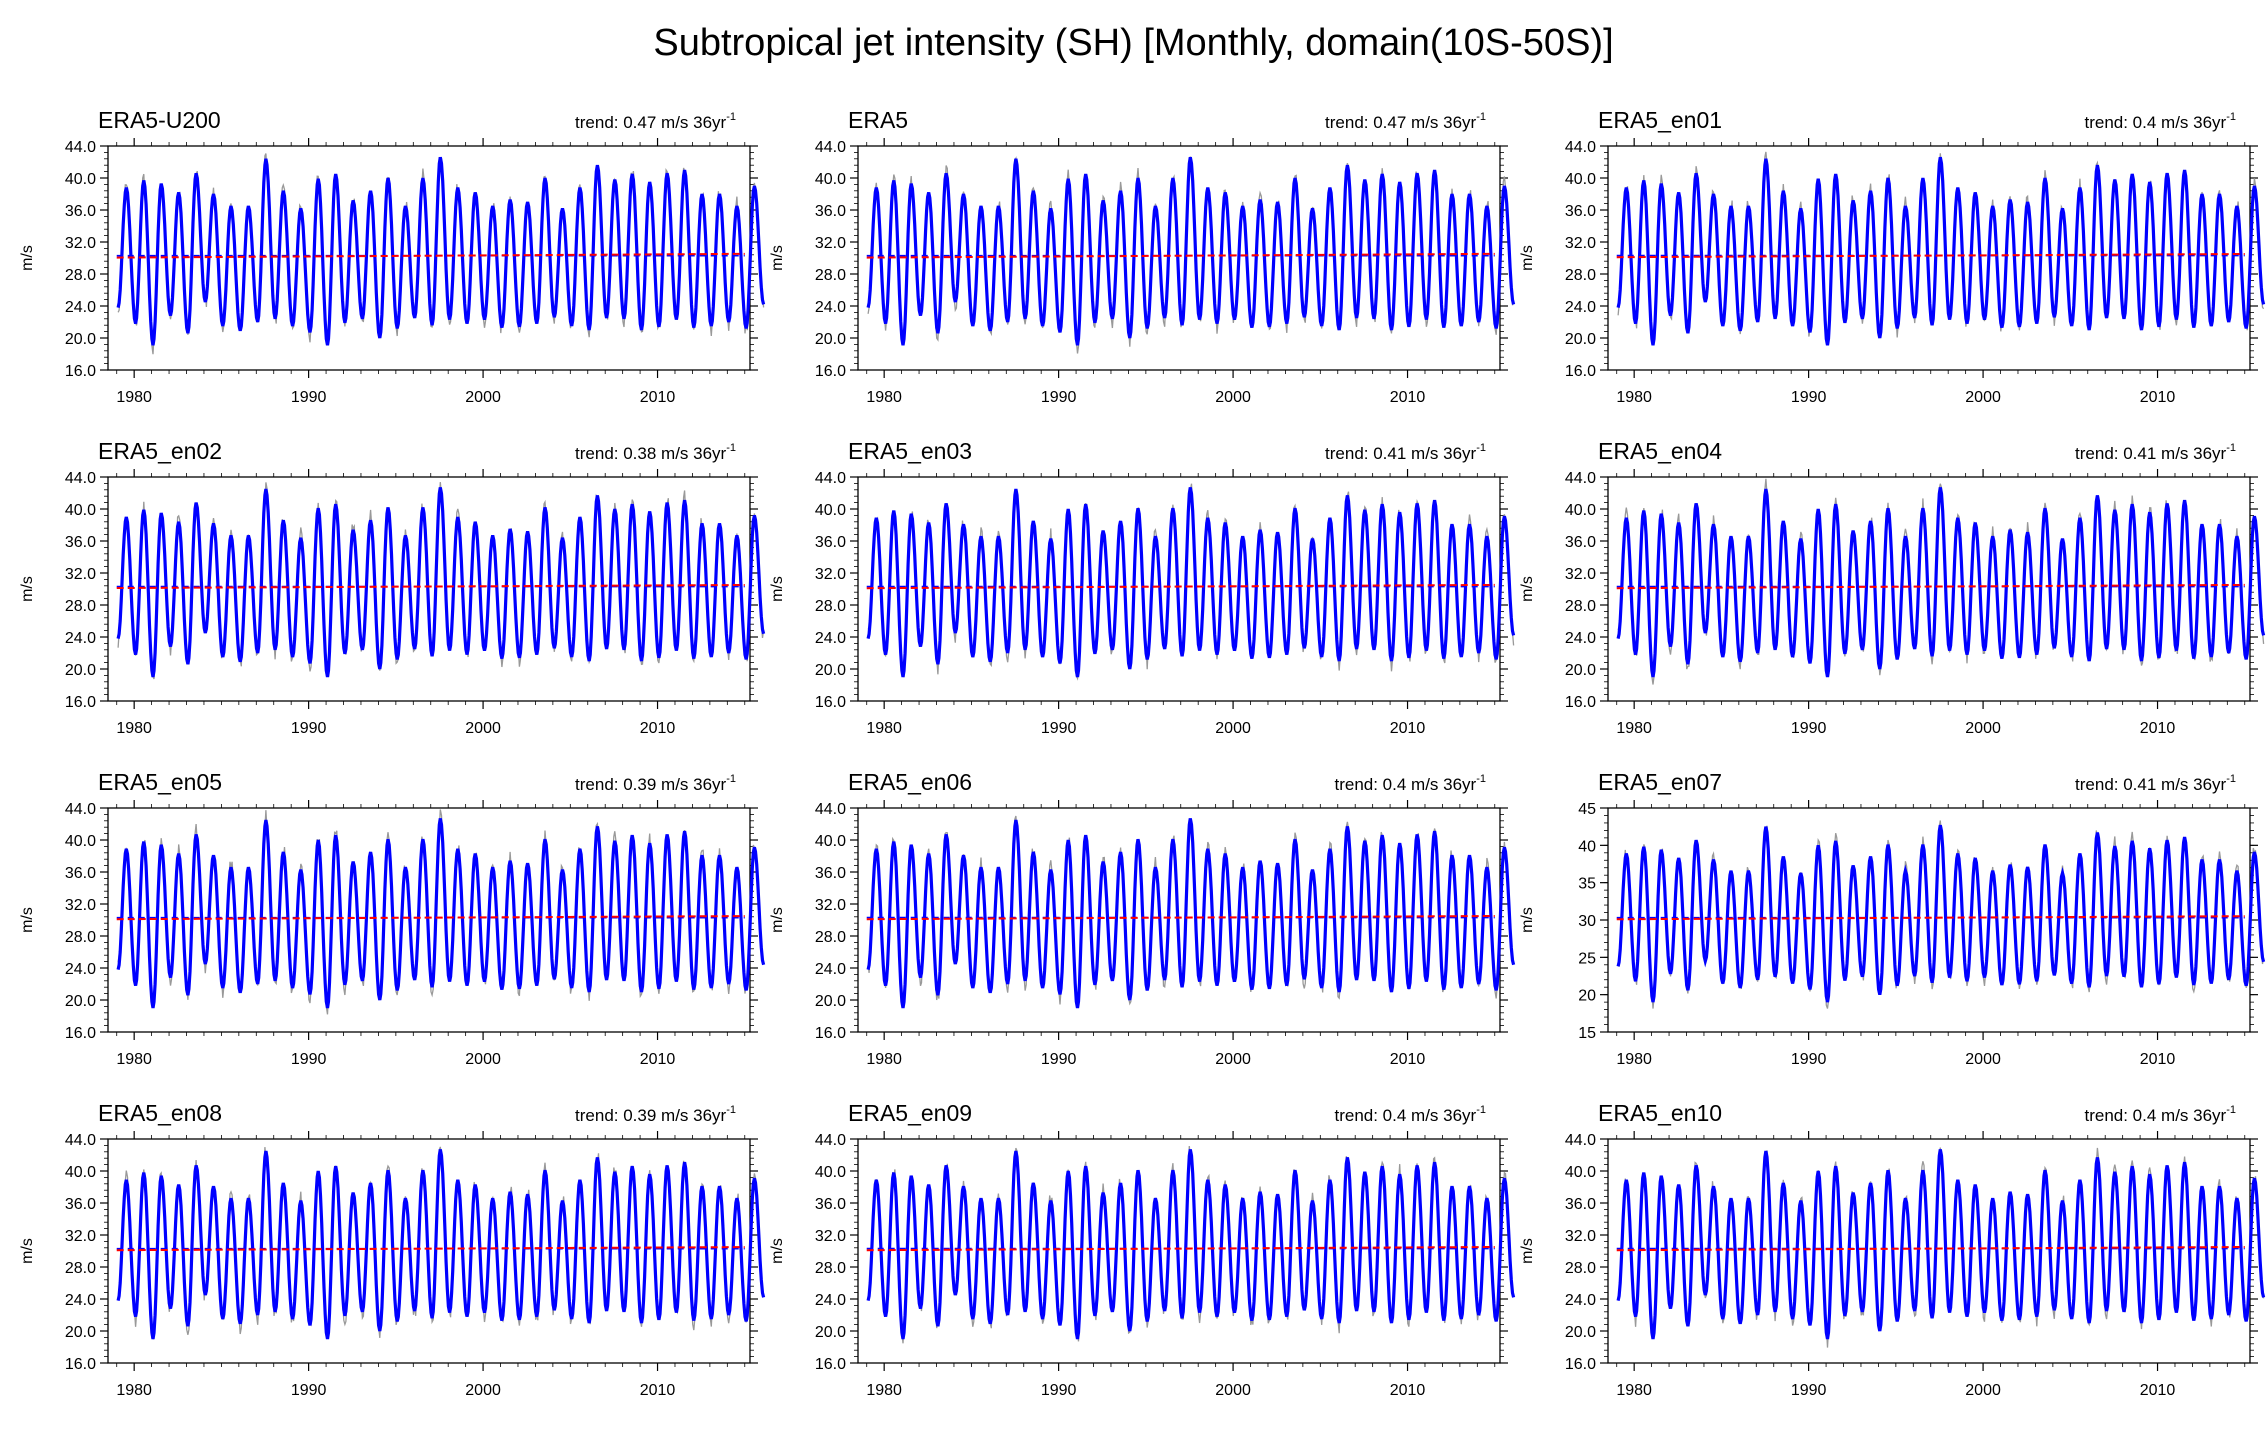 Image resolution: width=2267 pixels, height=1433 pixels. Describe the element at coordinates (910, 782) in the screenshot. I see `panel-title: ERA5_en06` at that location.